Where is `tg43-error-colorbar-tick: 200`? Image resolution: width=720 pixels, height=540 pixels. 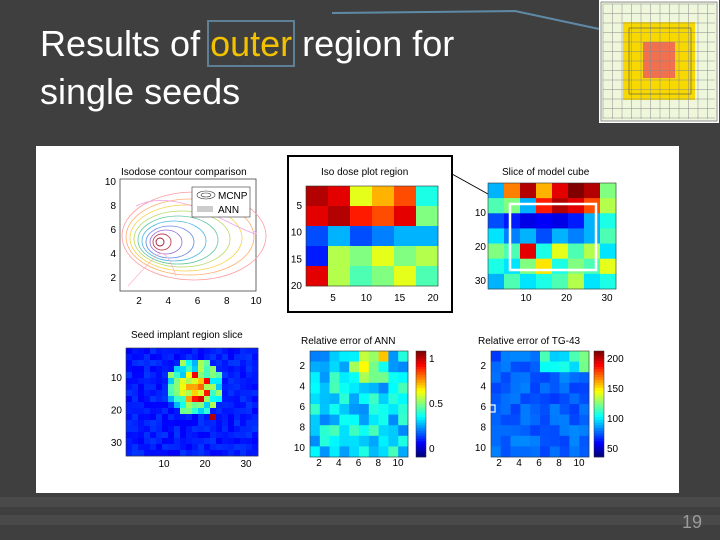
tg43-error-colorbar-tick: 200 is located at coordinates (615, 359).